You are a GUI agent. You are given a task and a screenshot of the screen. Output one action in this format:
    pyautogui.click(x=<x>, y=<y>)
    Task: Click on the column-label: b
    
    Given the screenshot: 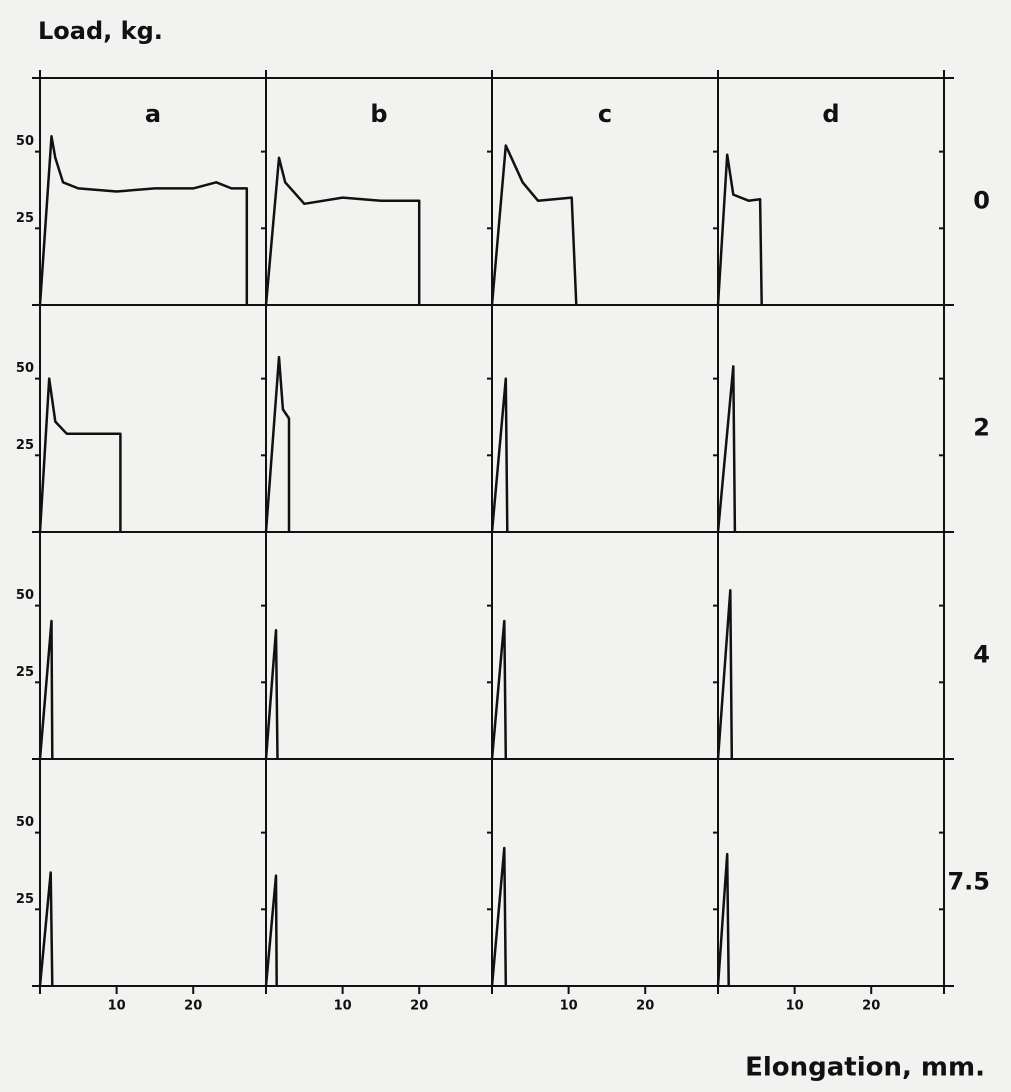 What is the action you would take?
    pyautogui.click(x=378, y=114)
    